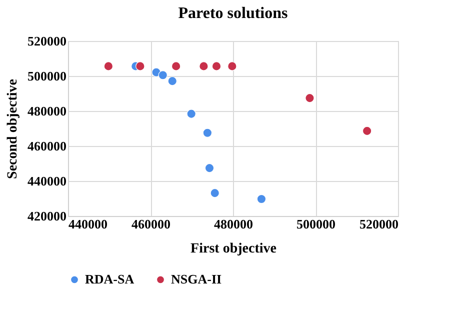 The height and width of the screenshot is (334, 474). Describe the element at coordinates (316, 224) in the screenshot. I see `x-tick-label: 500000` at that location.